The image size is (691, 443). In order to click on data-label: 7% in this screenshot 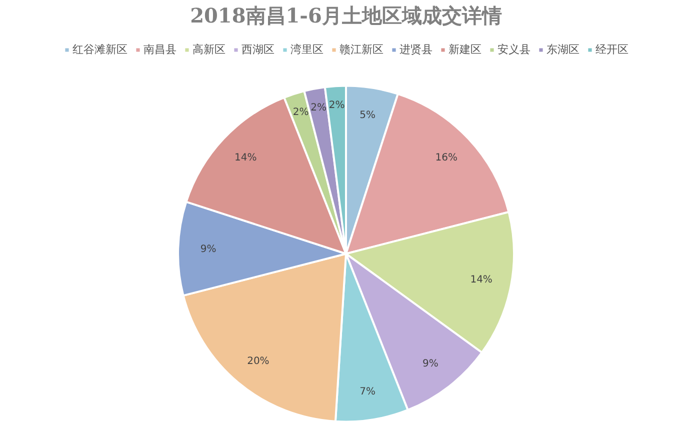, I will do `click(368, 392)`.